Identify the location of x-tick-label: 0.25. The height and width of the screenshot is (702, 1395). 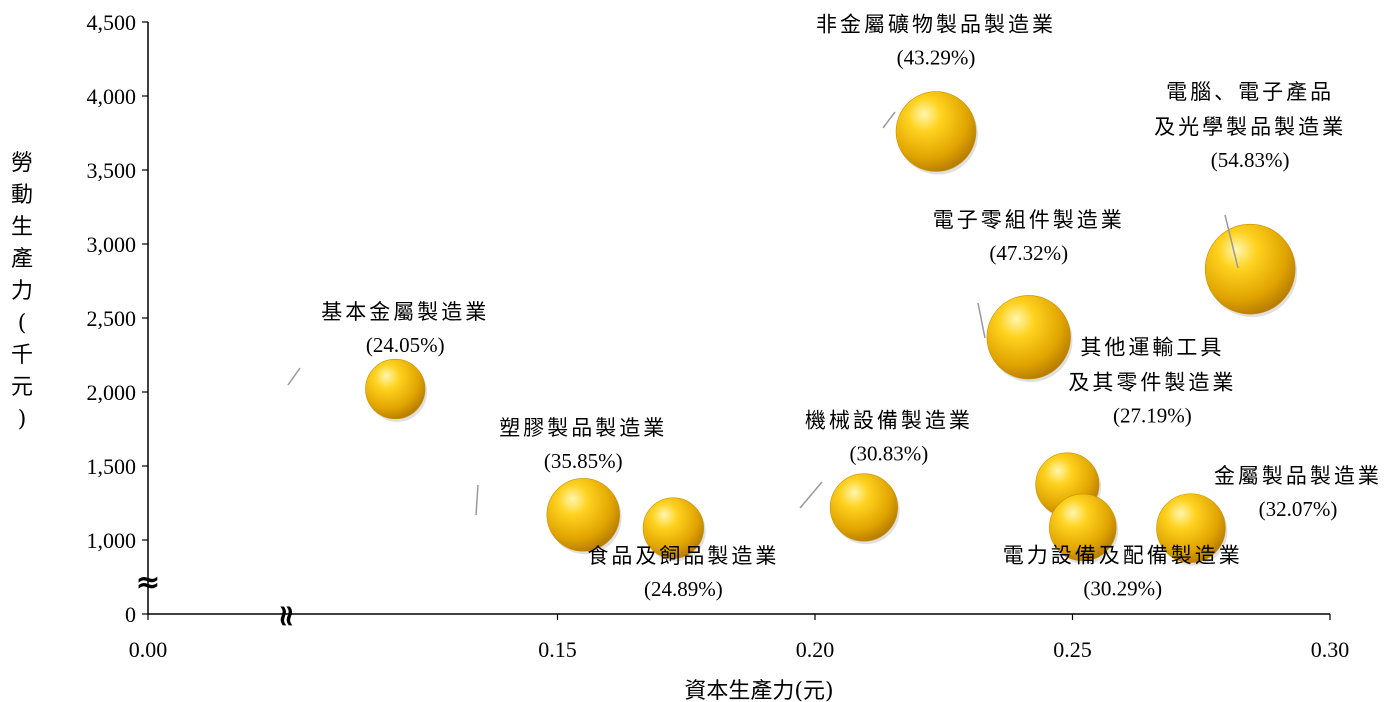
(1072, 649).